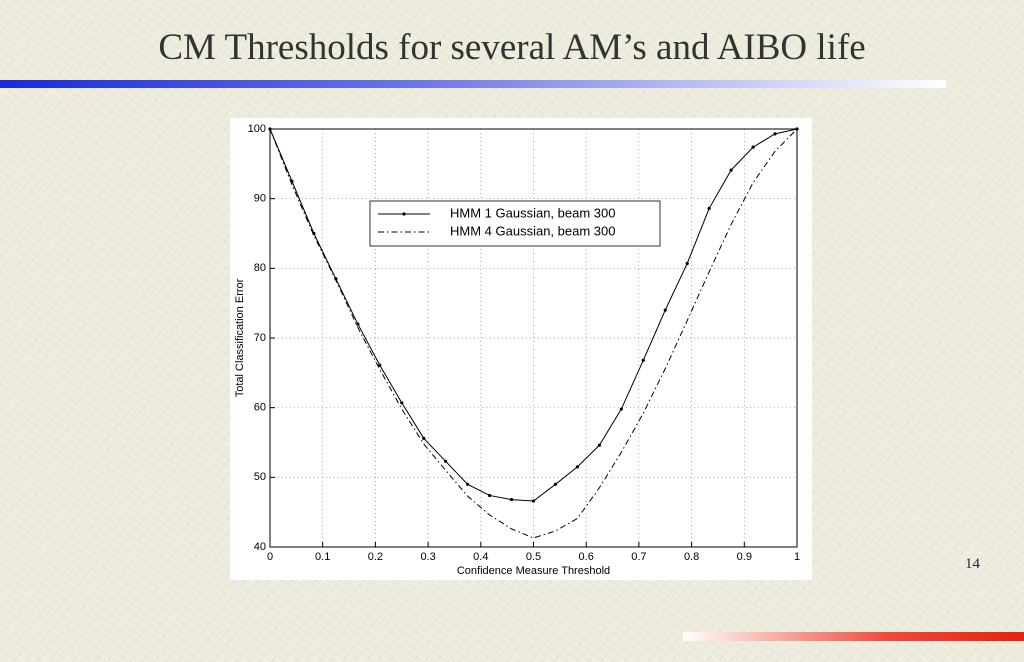 The height and width of the screenshot is (662, 1024). Describe the element at coordinates (638, 557) in the screenshot. I see `x-tick-label: 0.7` at that location.